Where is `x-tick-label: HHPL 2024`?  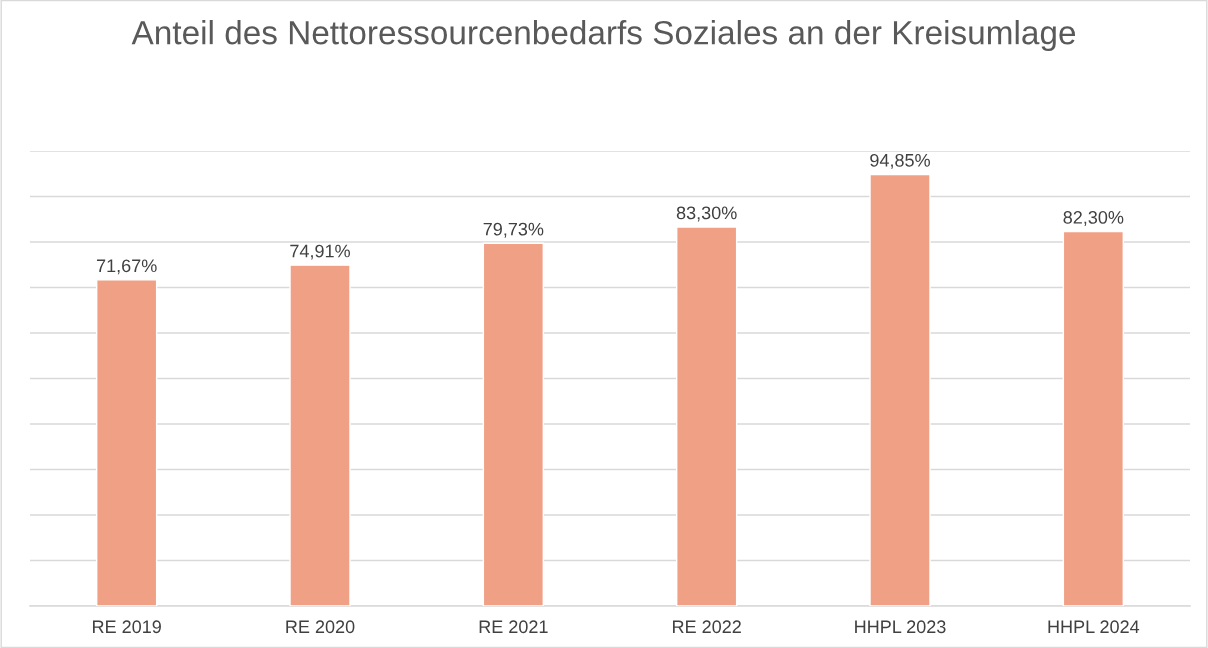 x-tick-label: HHPL 2024 is located at coordinates (1094, 627).